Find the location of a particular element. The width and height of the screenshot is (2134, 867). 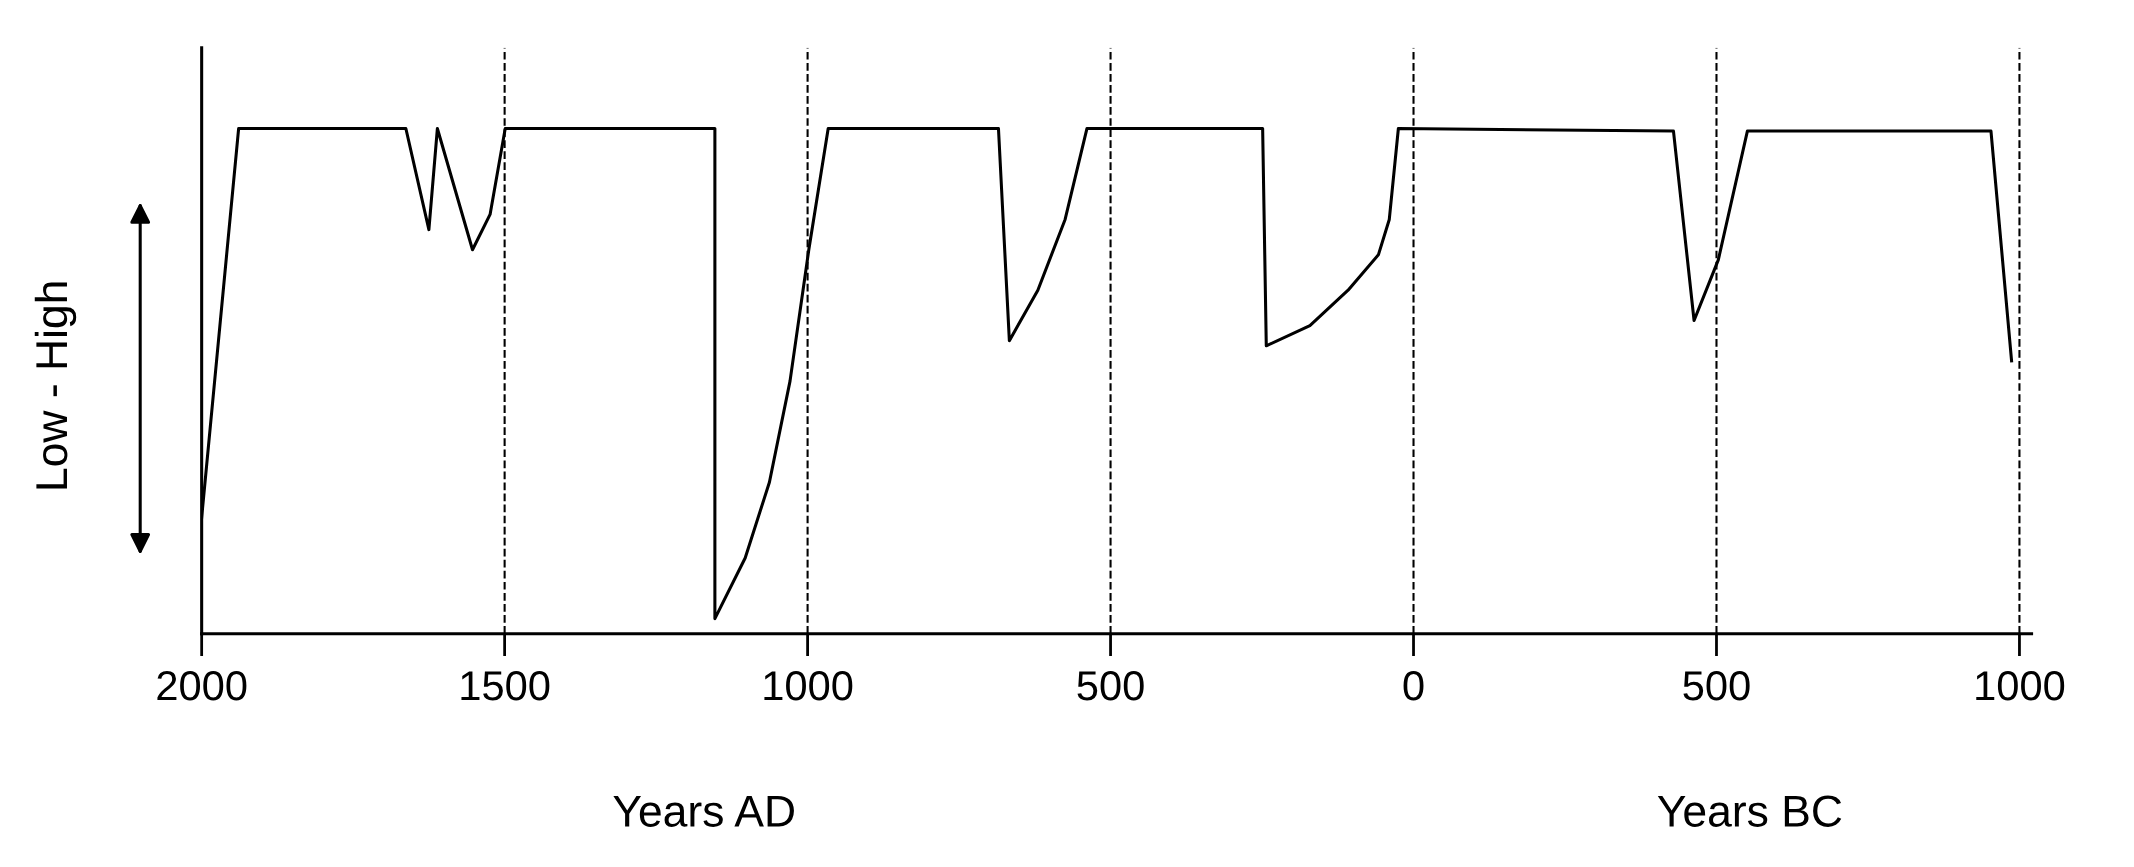

x-tick-label: 0 is located at coordinates (1413, 685).